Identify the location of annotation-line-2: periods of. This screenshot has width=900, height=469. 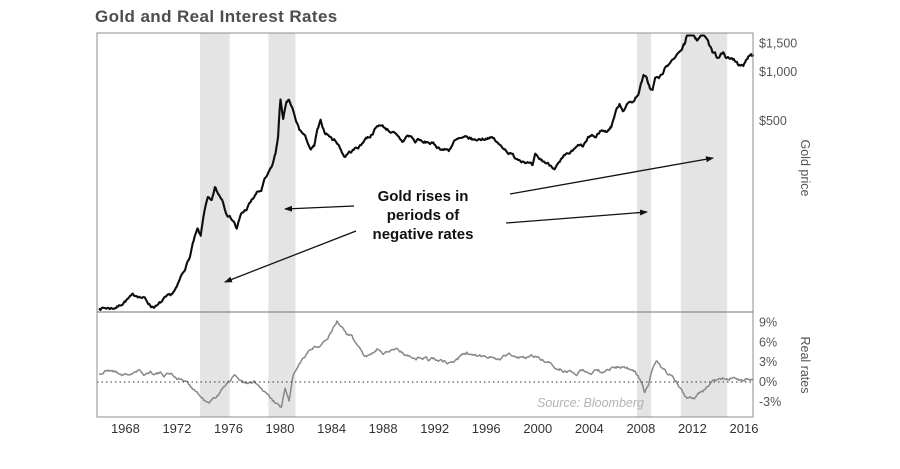
(423, 215).